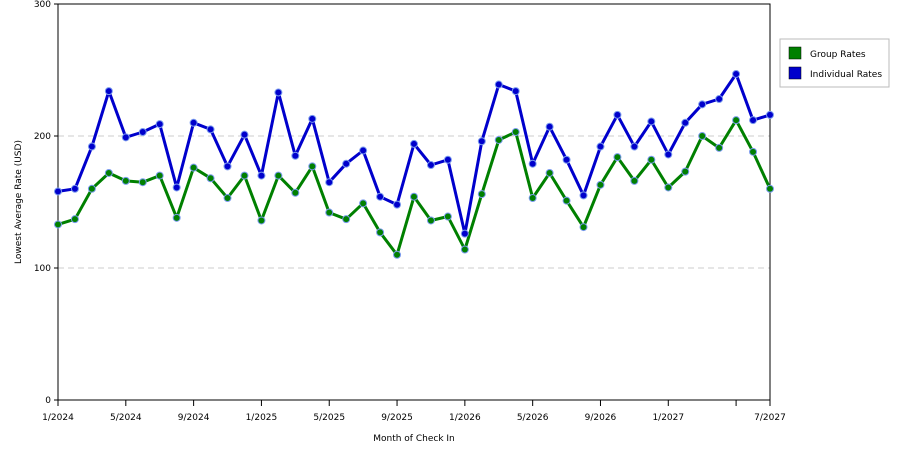  I want to click on y-tick-label: 100, so click(42, 269).